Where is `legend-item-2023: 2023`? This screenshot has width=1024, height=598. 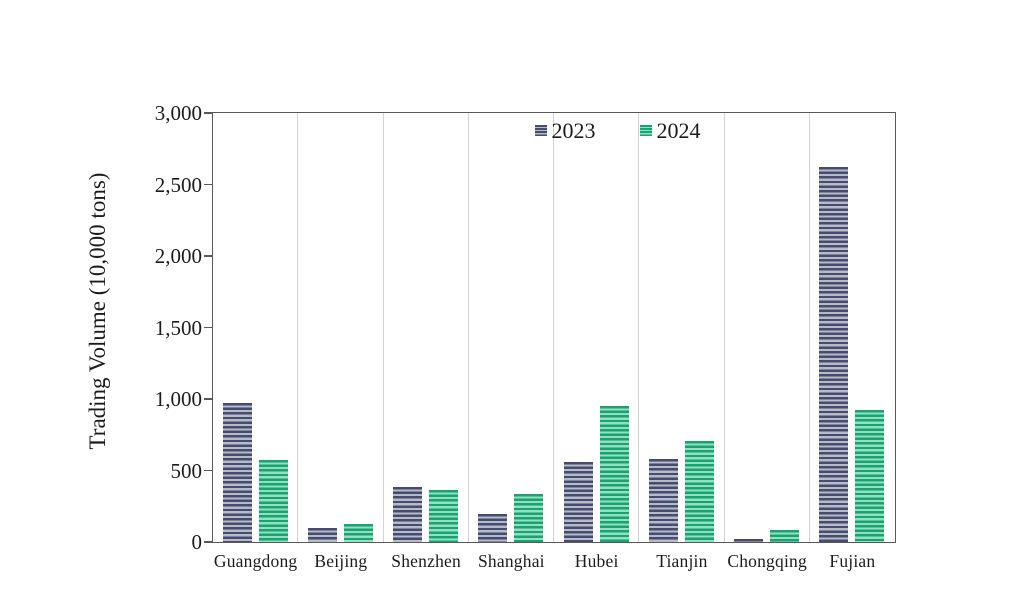
legend-item-2023: 2023 is located at coordinates (565, 130).